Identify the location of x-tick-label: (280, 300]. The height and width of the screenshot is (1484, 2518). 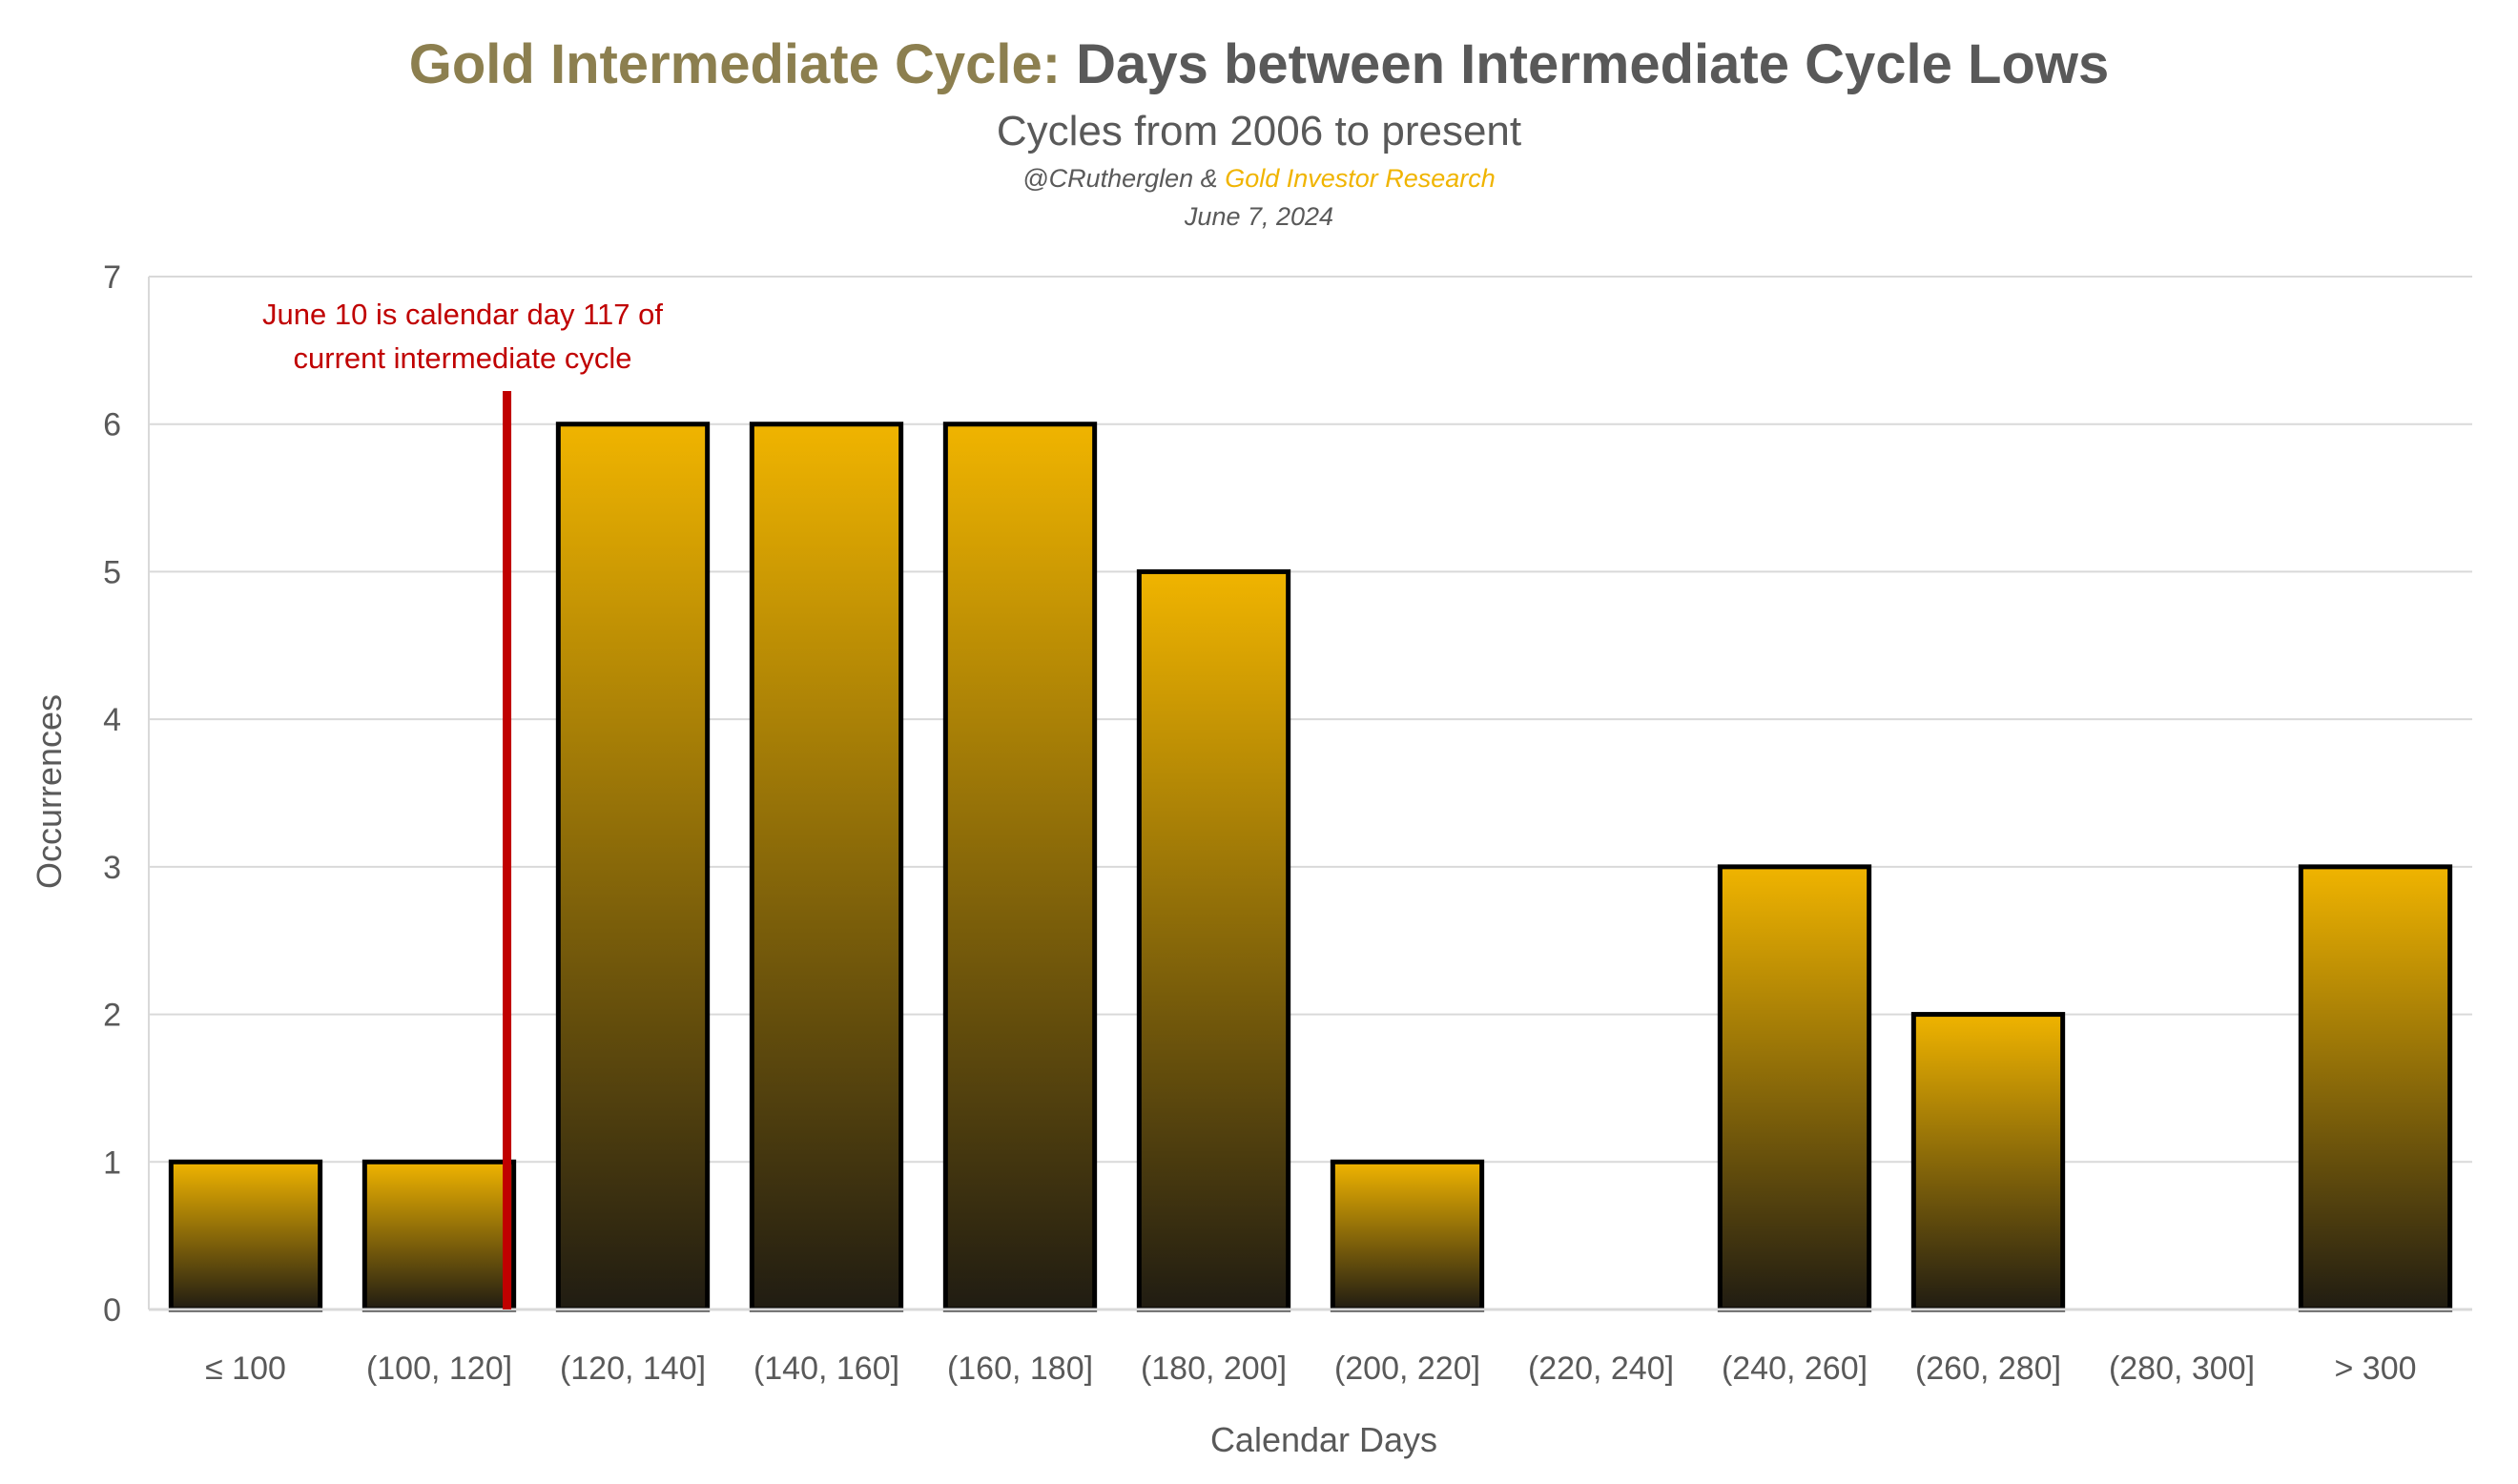
(2182, 1368).